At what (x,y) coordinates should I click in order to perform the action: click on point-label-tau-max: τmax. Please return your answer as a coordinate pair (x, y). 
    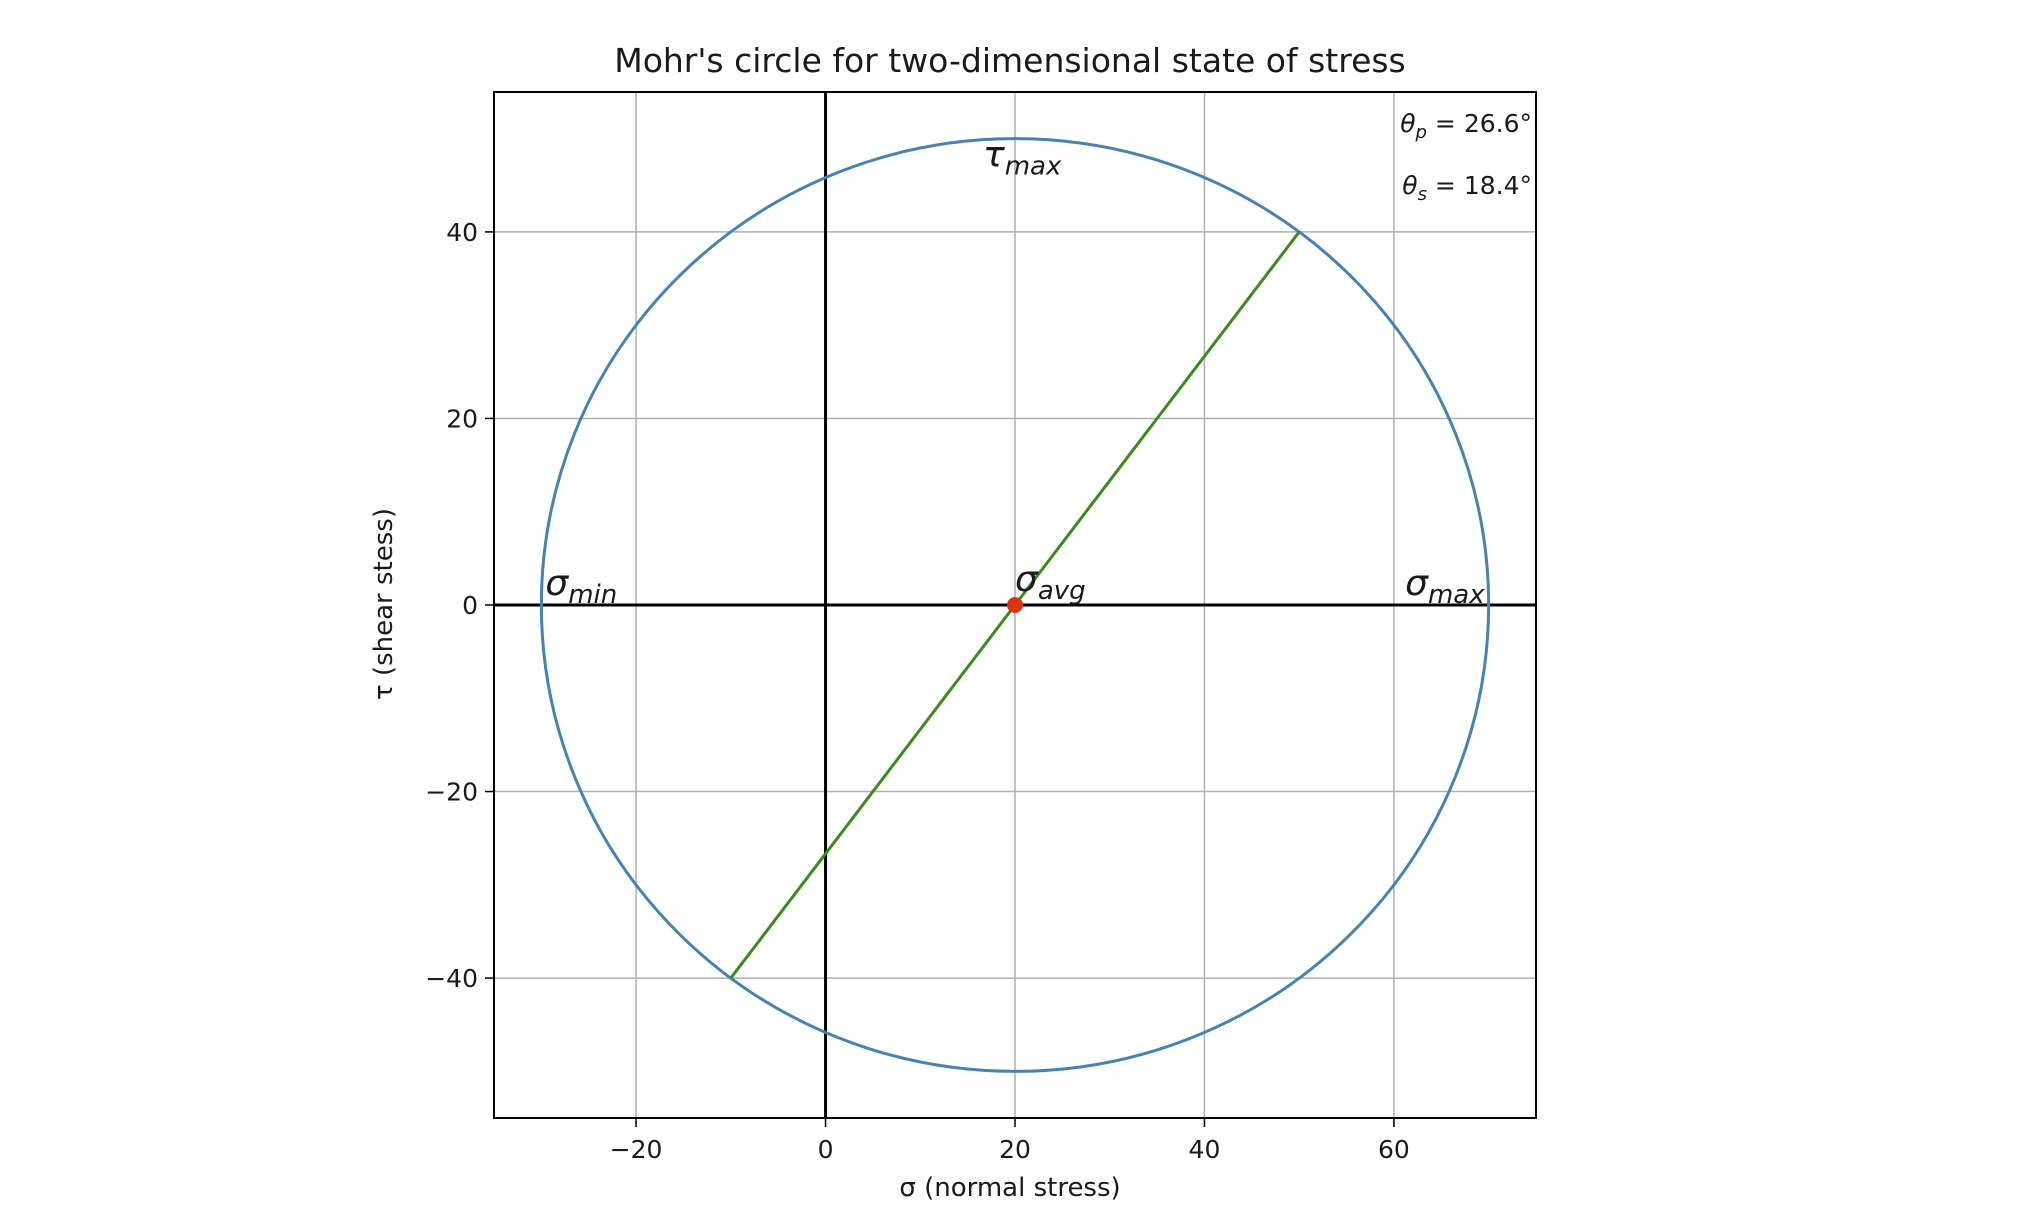
    Looking at the image, I should click on (1022, 158).